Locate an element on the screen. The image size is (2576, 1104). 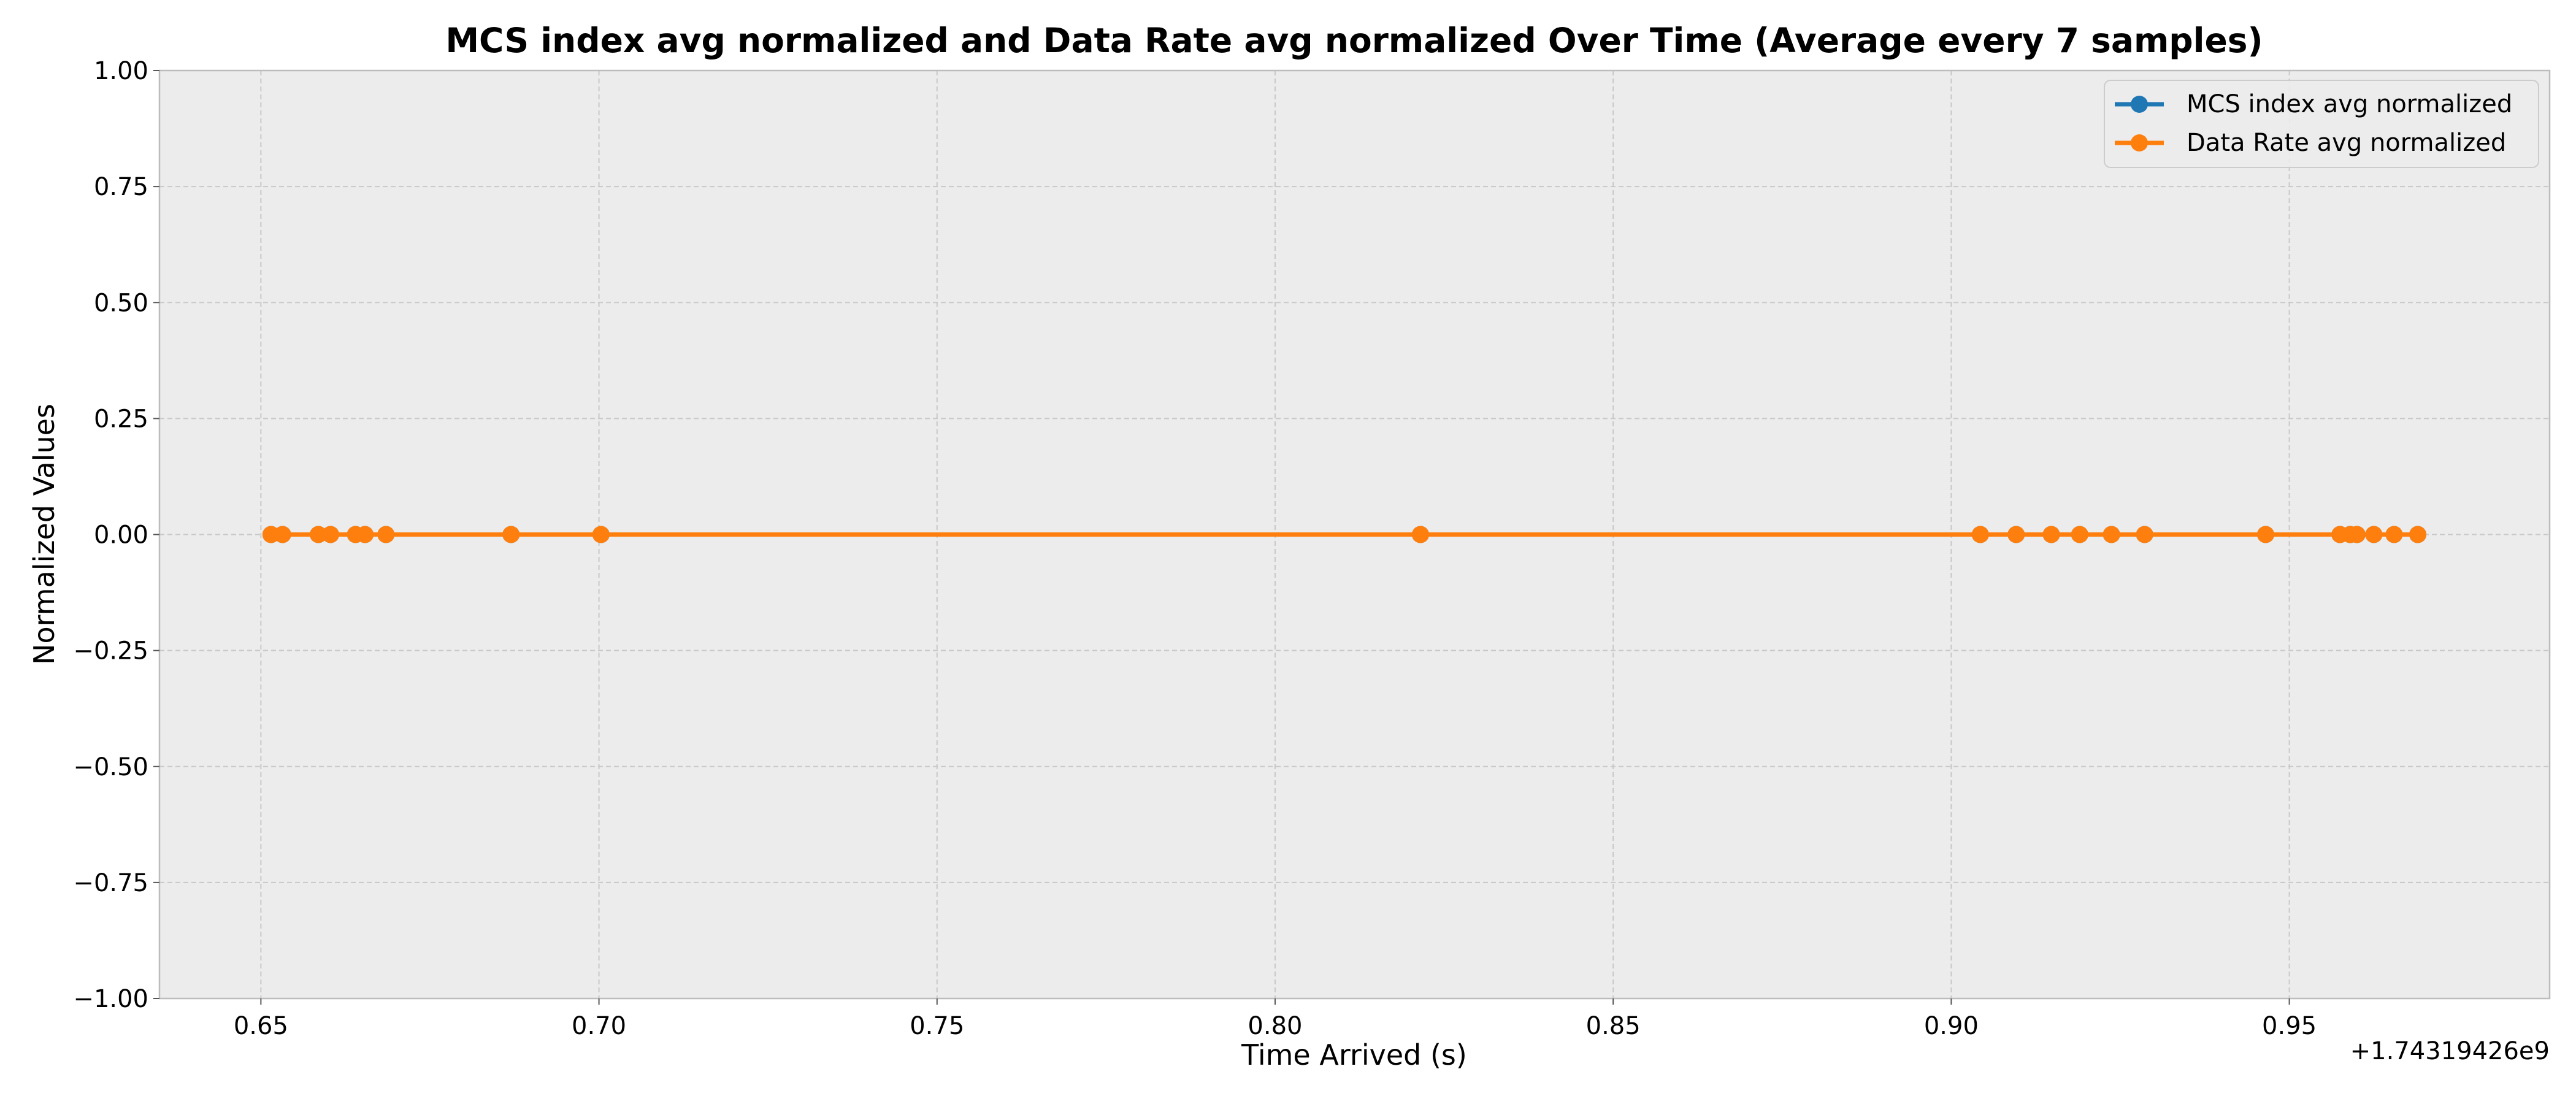
x-tick-label: 0.75 is located at coordinates (937, 1026).